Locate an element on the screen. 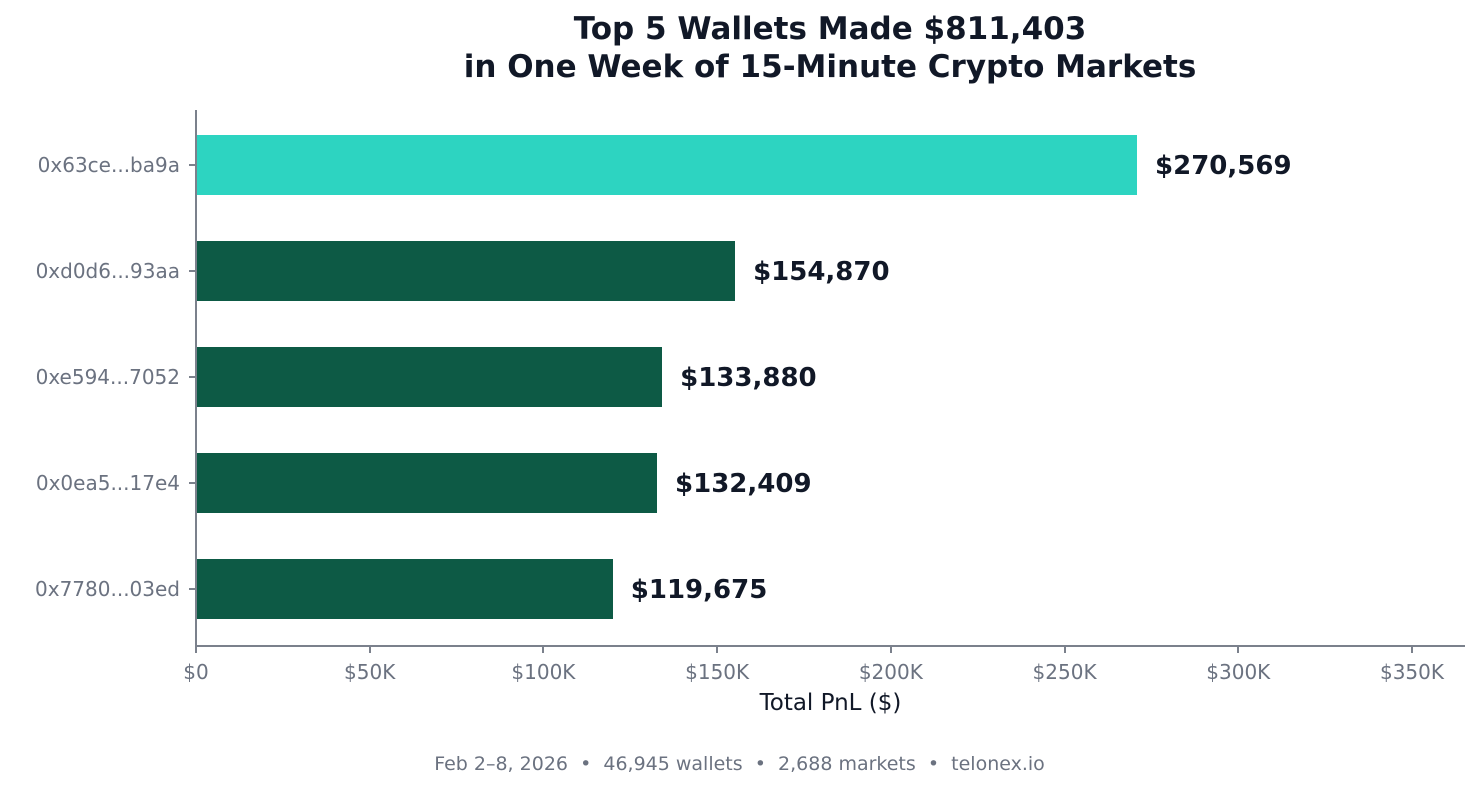 This screenshot has height=790, width=1479. bar-value-label: $119,675 is located at coordinates (699, 590).